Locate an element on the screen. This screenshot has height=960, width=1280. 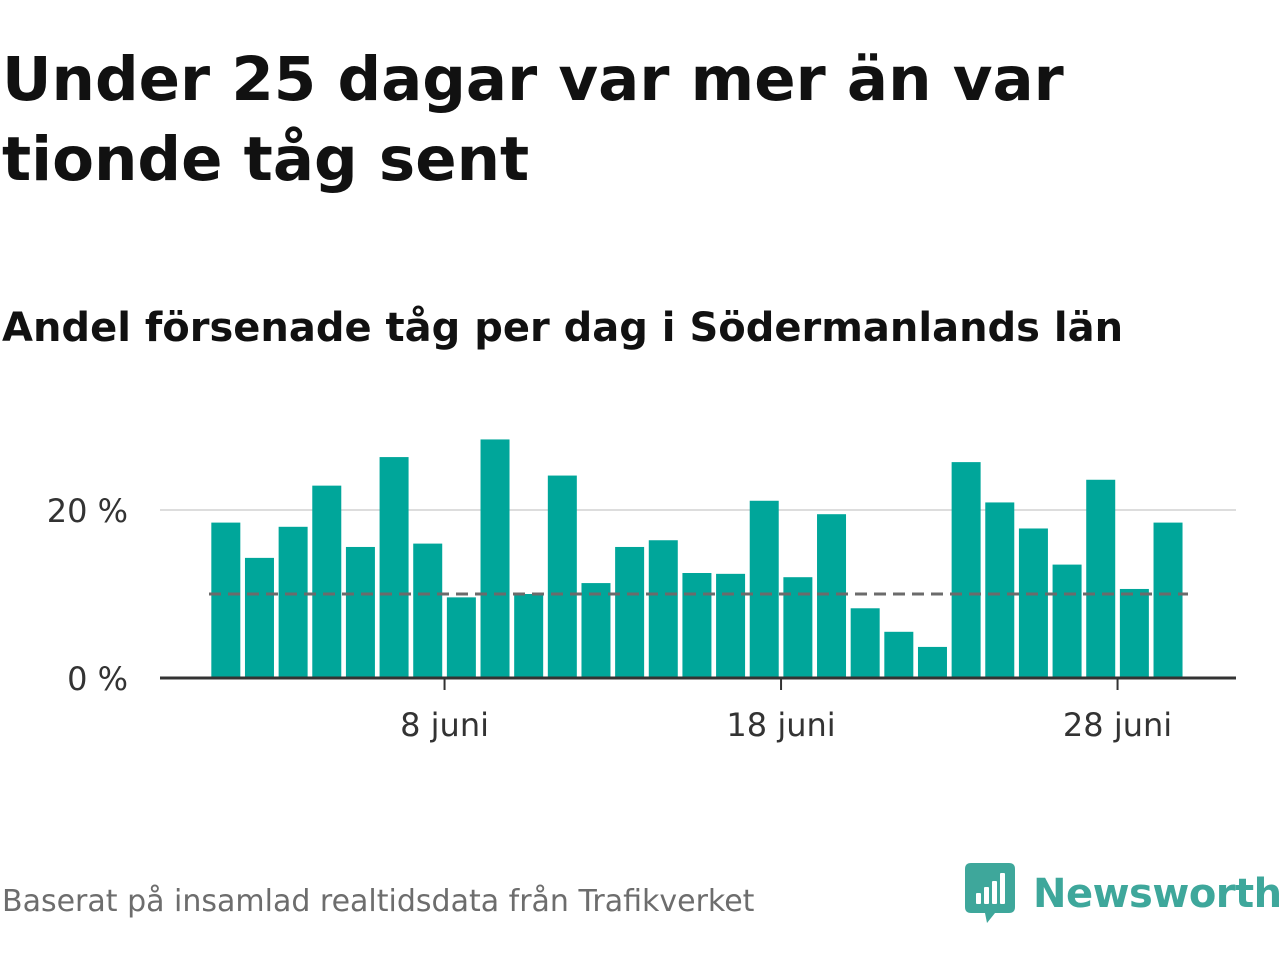
x-tick-label: 18 juni is located at coordinates (780, 725).